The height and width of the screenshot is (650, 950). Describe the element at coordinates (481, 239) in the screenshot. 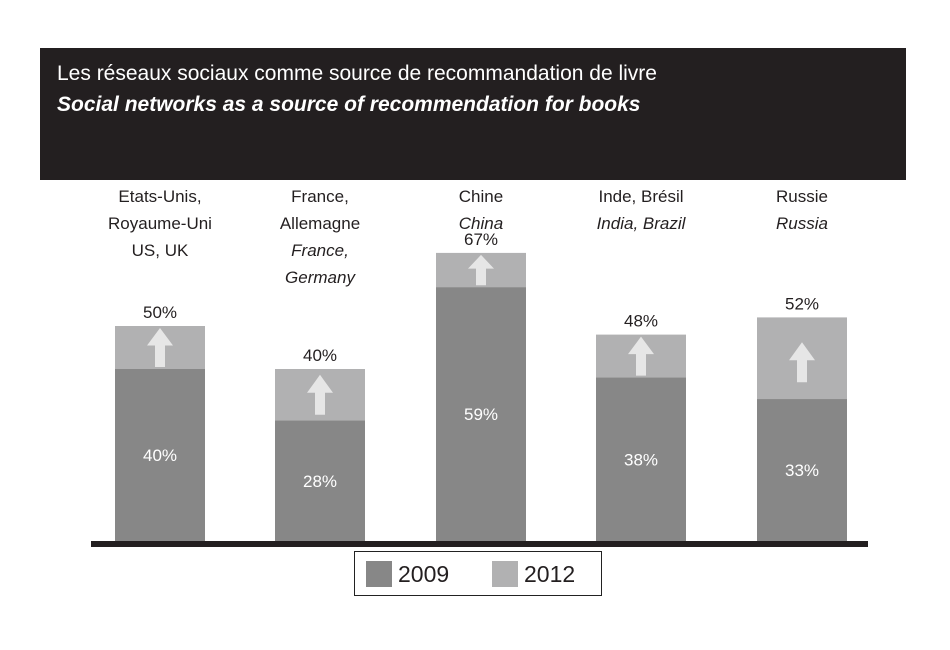

I see `data-label-2012: 67%` at that location.